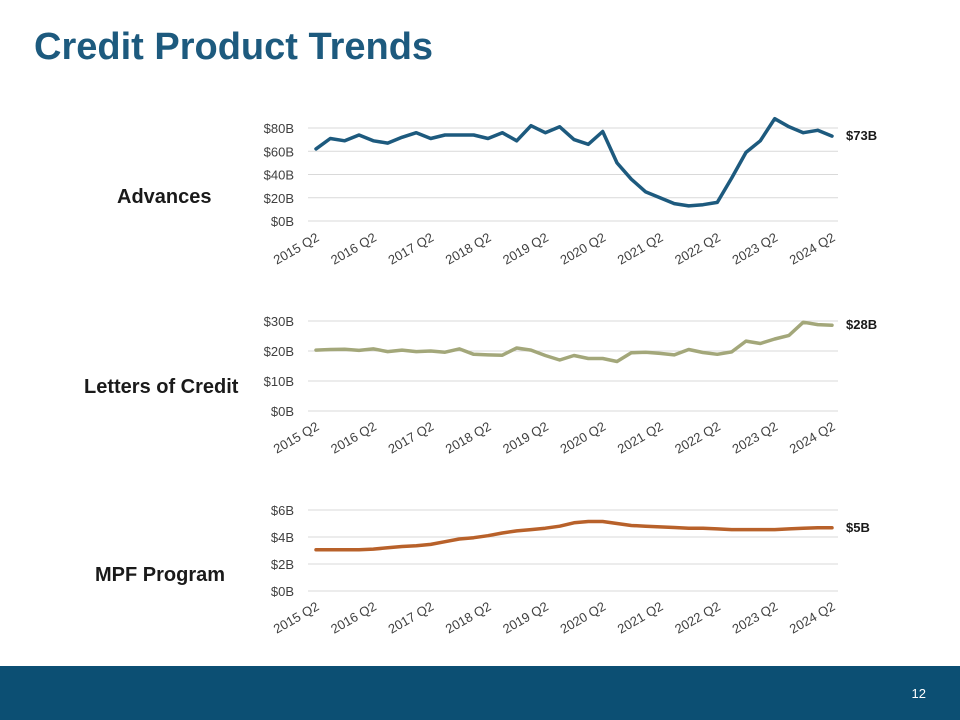 Image resolution: width=960 pixels, height=720 pixels. I want to click on letters-of-credit-x-tick-label: 2016 Q2, so click(353, 438).